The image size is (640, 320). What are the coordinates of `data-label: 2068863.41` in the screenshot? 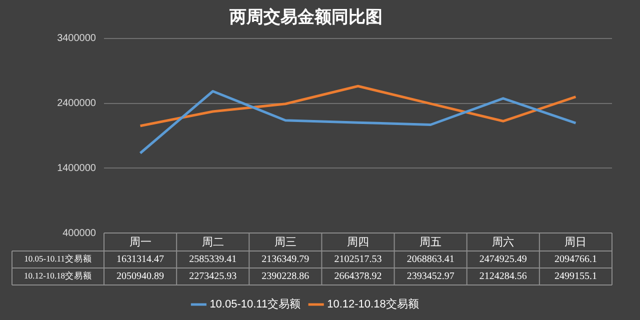 It's located at (430, 260).